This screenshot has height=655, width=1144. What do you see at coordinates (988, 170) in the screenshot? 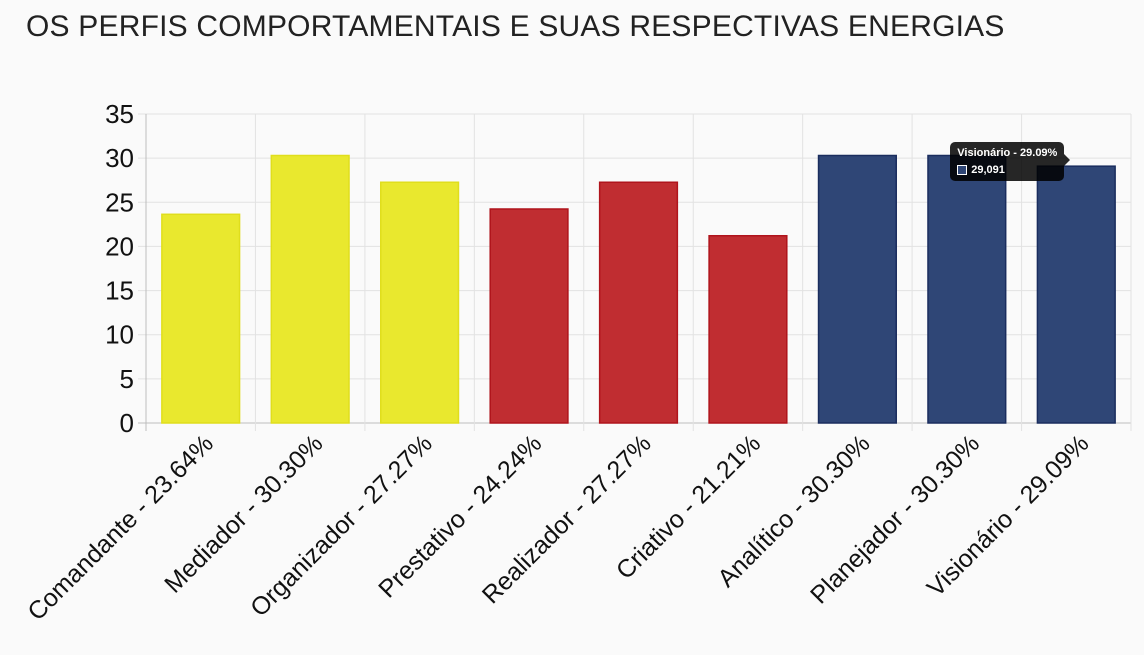
I see `tooltip-value: 29,091` at bounding box center [988, 170].